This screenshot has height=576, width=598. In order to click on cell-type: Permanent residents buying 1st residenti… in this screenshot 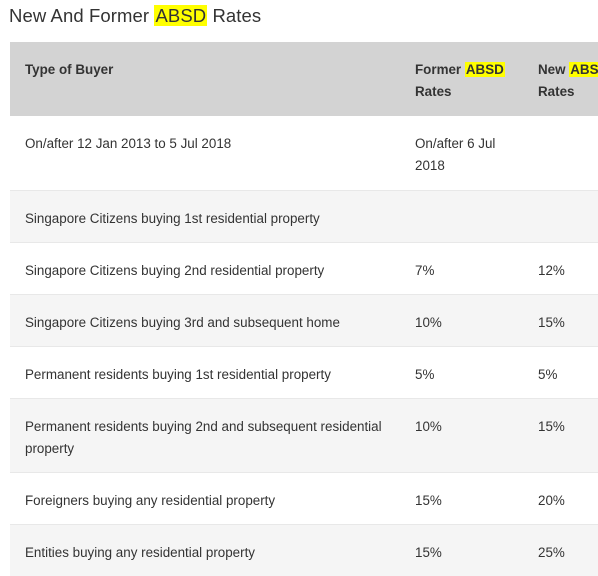, I will do `click(178, 374)`.